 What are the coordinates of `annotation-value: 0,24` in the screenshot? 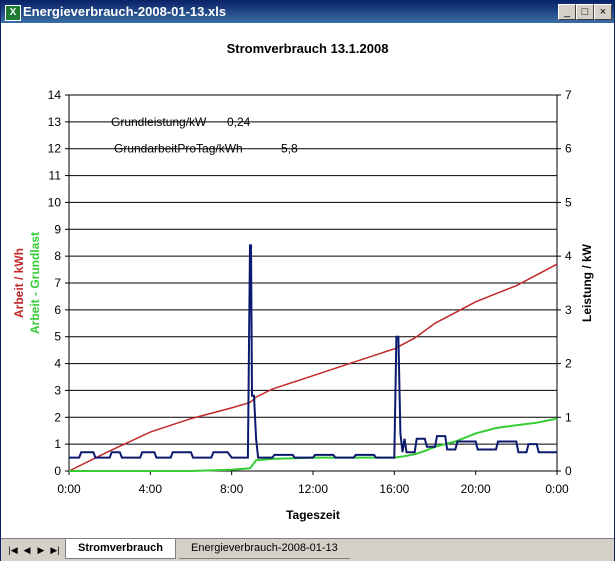 It's located at (239, 122).